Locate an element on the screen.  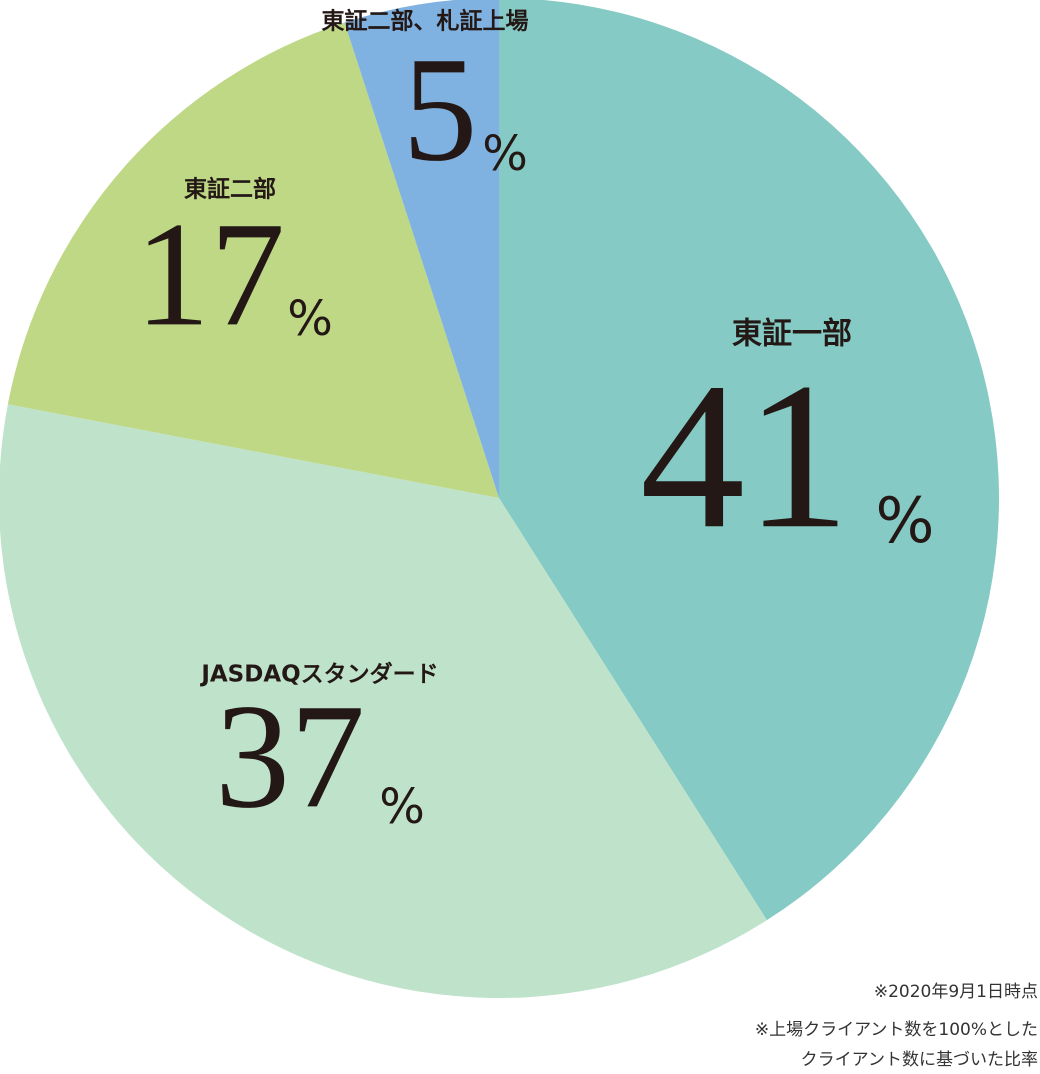
value-label: 5 is located at coordinates (440, 109).